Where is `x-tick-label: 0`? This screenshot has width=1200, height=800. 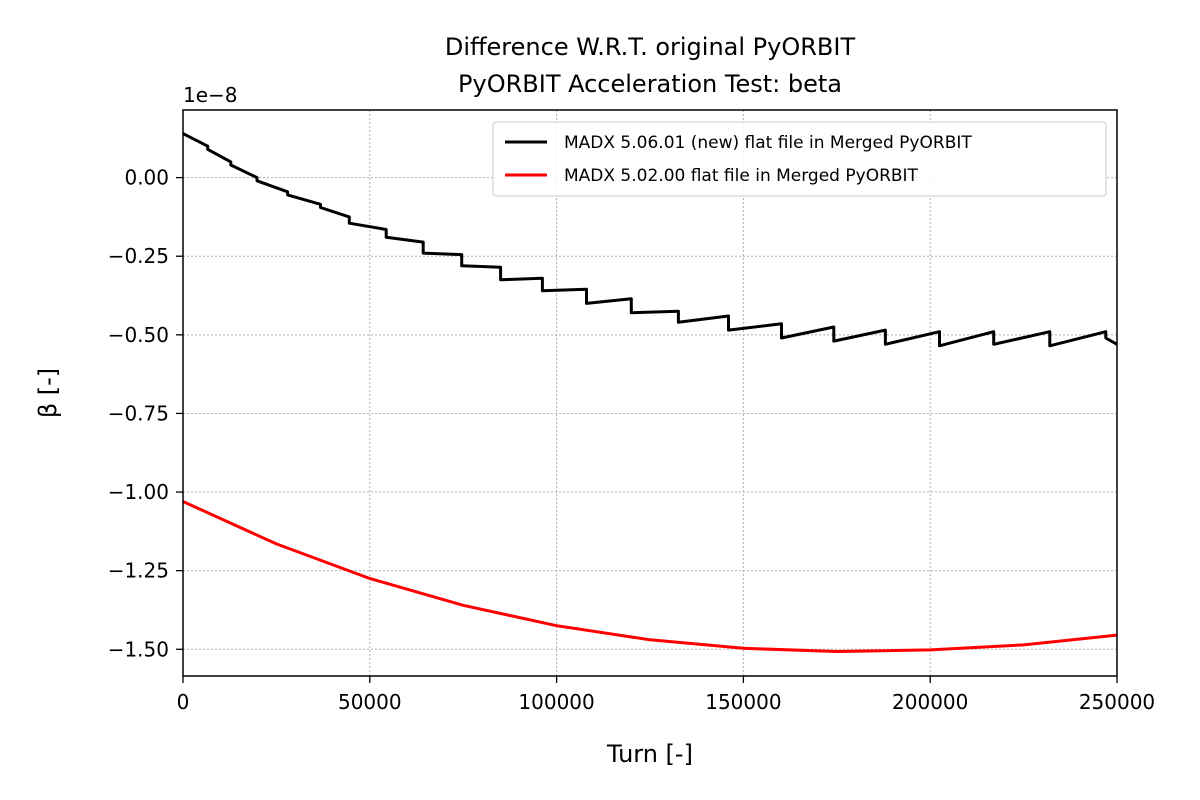 x-tick-label: 0 is located at coordinates (183, 702).